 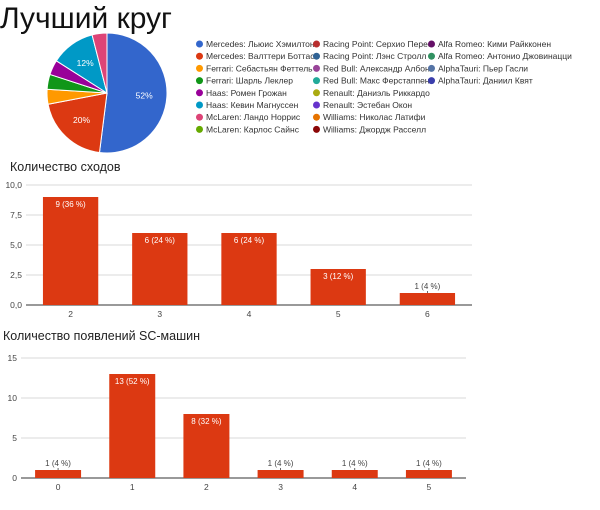 What do you see at coordinates (376, 68) in the screenshot?
I see `legend-label: Red Bull: Александр Албон` at bounding box center [376, 68].